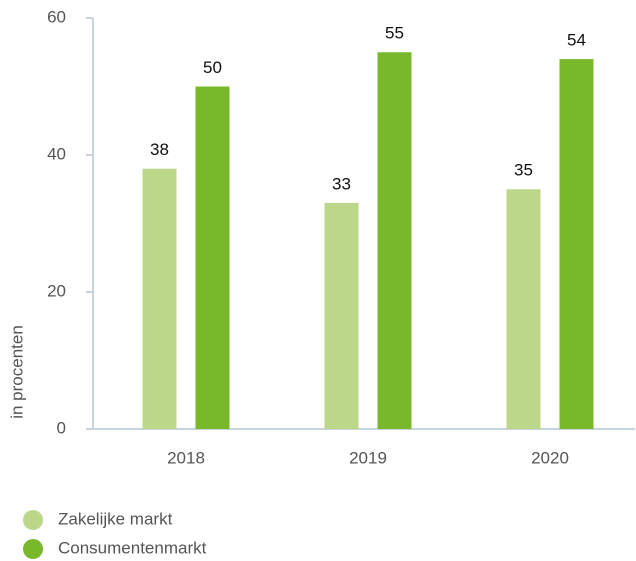 This screenshot has height=561, width=636. What do you see at coordinates (56, 16) in the screenshot?
I see `y-tick-label: 60` at bounding box center [56, 16].